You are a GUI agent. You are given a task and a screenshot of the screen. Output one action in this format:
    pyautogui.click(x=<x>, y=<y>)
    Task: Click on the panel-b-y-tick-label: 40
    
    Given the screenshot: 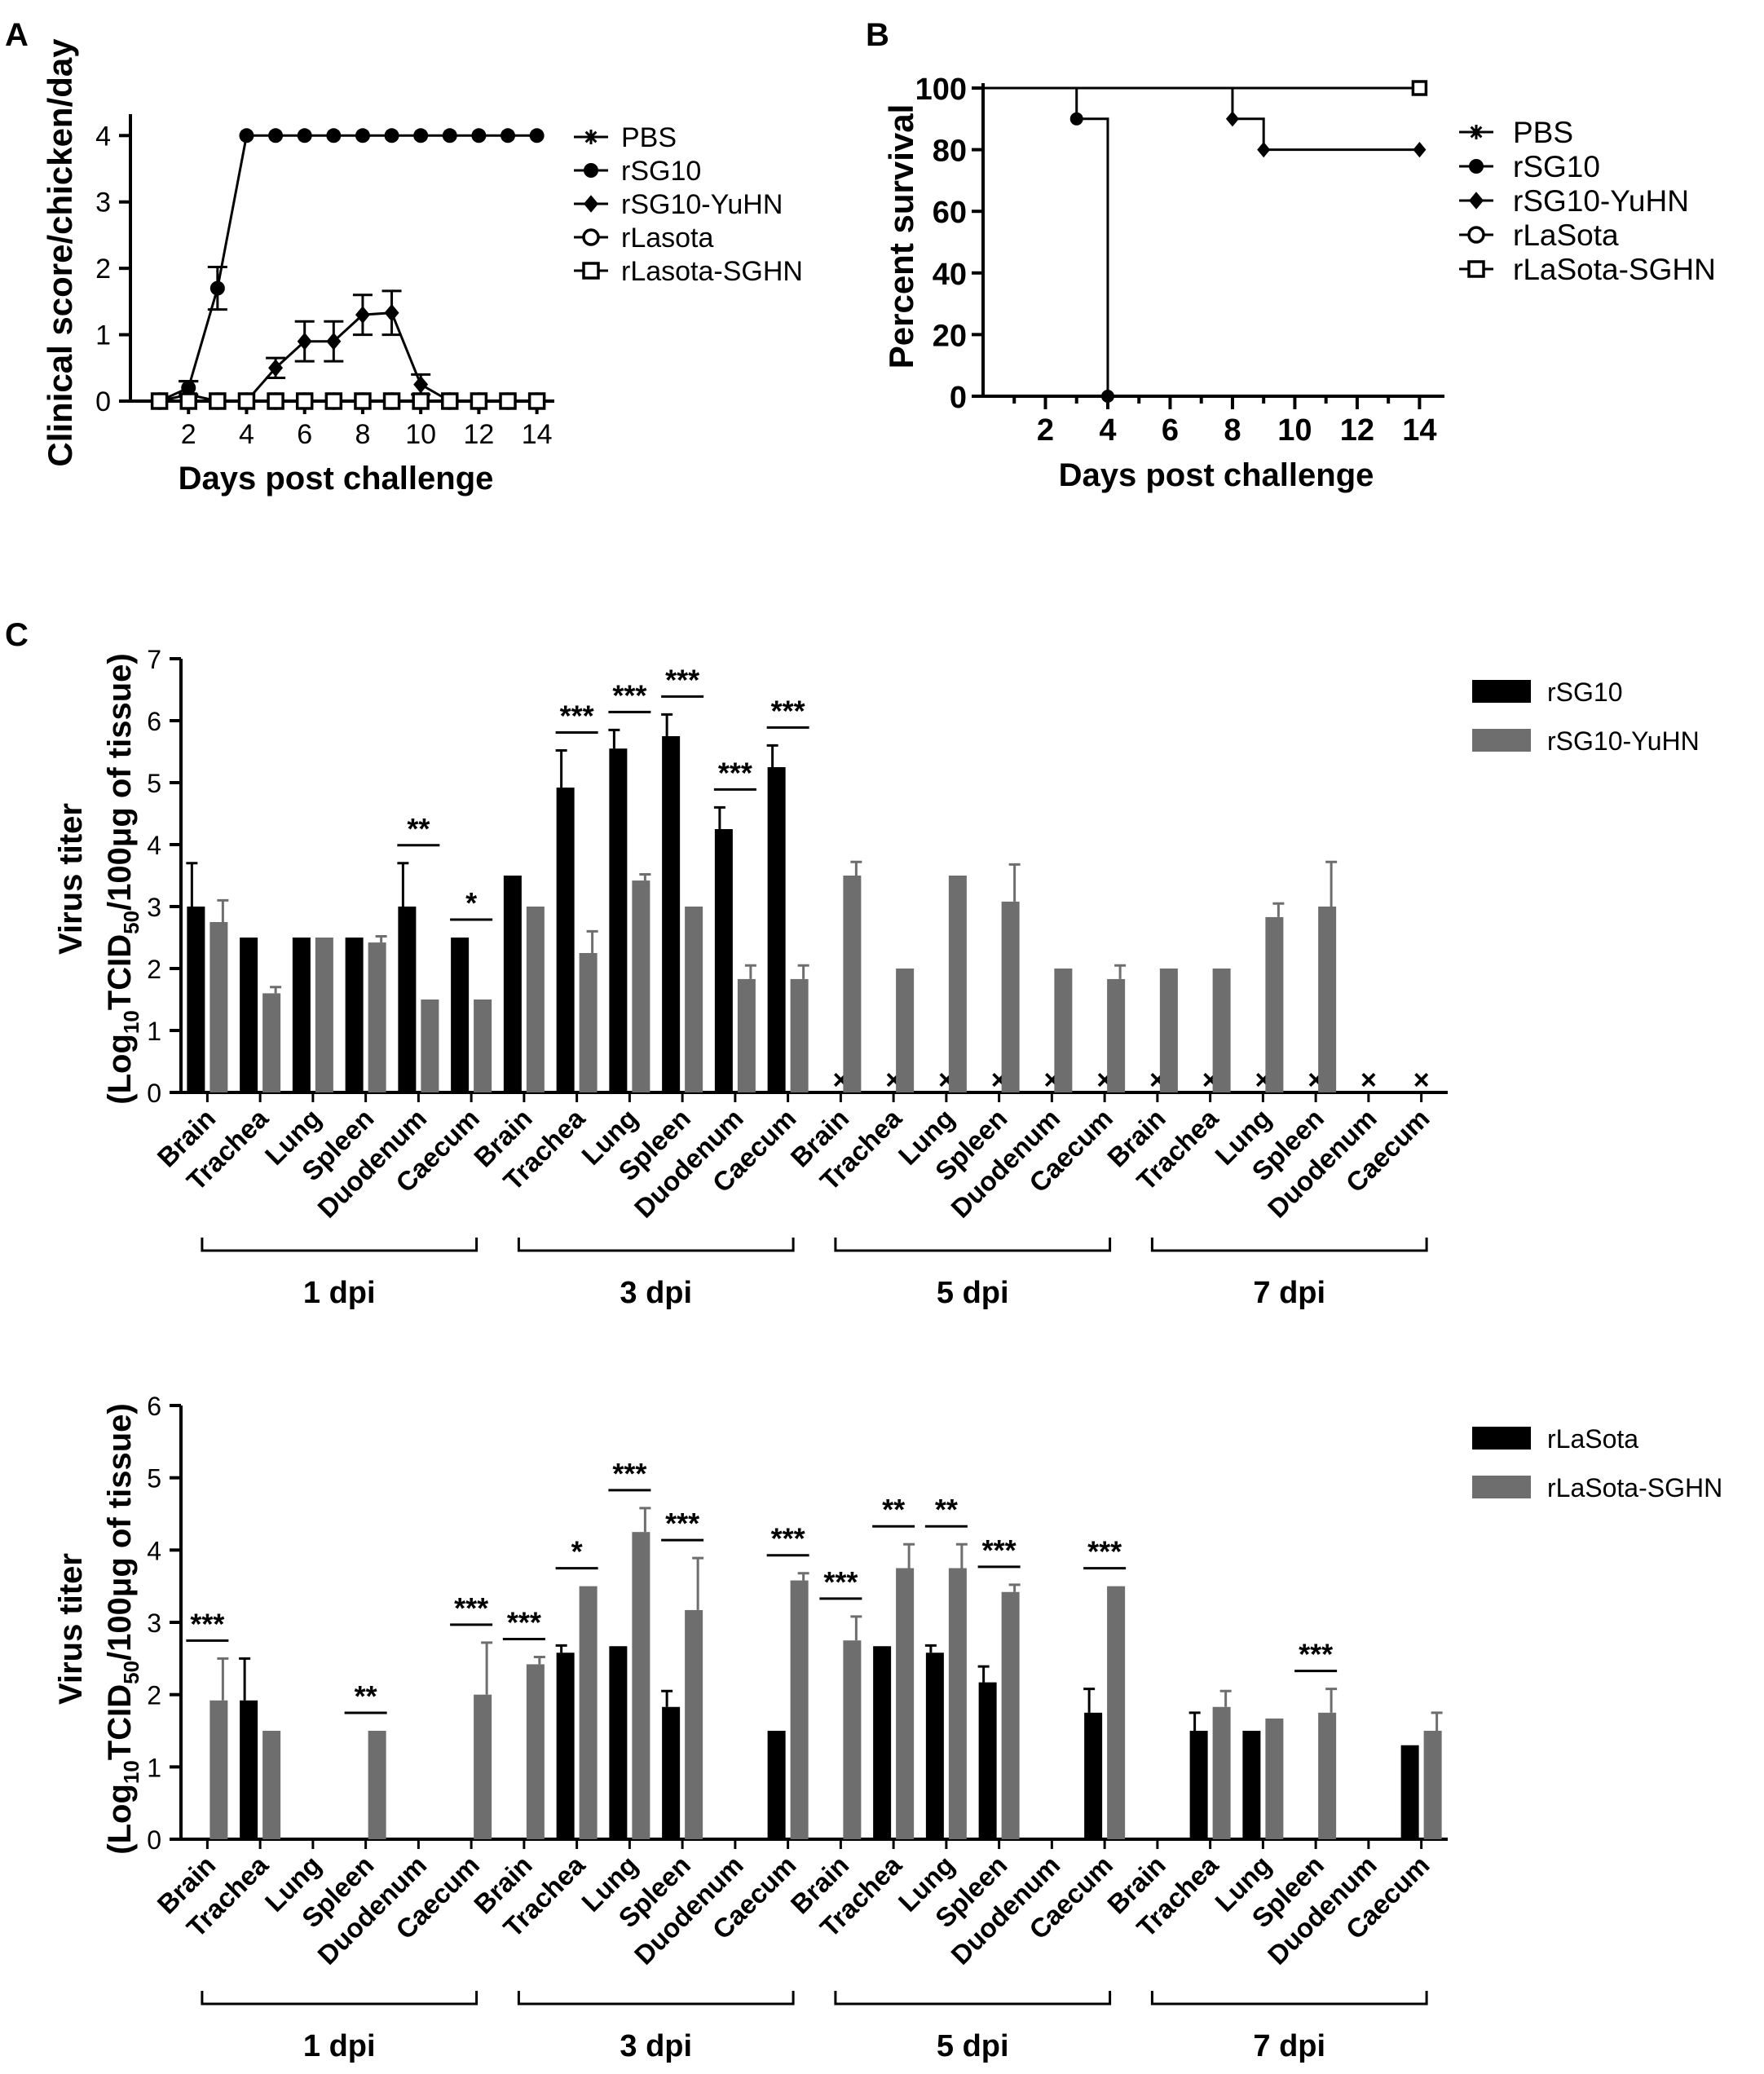 What is the action you would take?
    pyautogui.click(x=950, y=275)
    